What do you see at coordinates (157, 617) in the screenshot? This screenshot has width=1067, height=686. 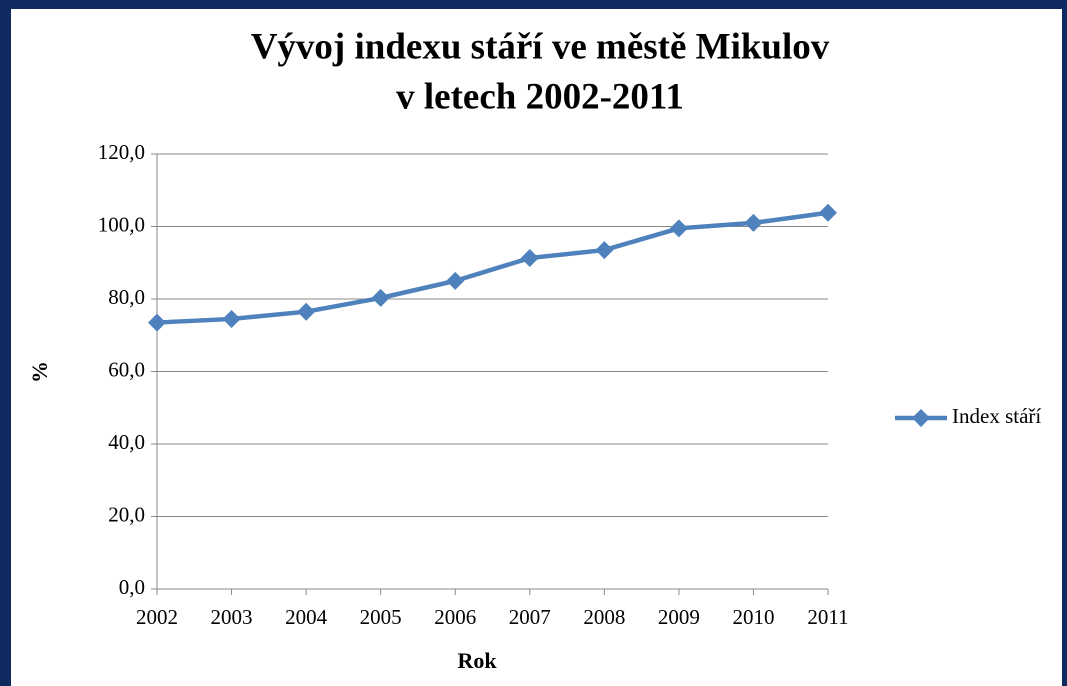 I see `x-tick-label: 2002` at bounding box center [157, 617].